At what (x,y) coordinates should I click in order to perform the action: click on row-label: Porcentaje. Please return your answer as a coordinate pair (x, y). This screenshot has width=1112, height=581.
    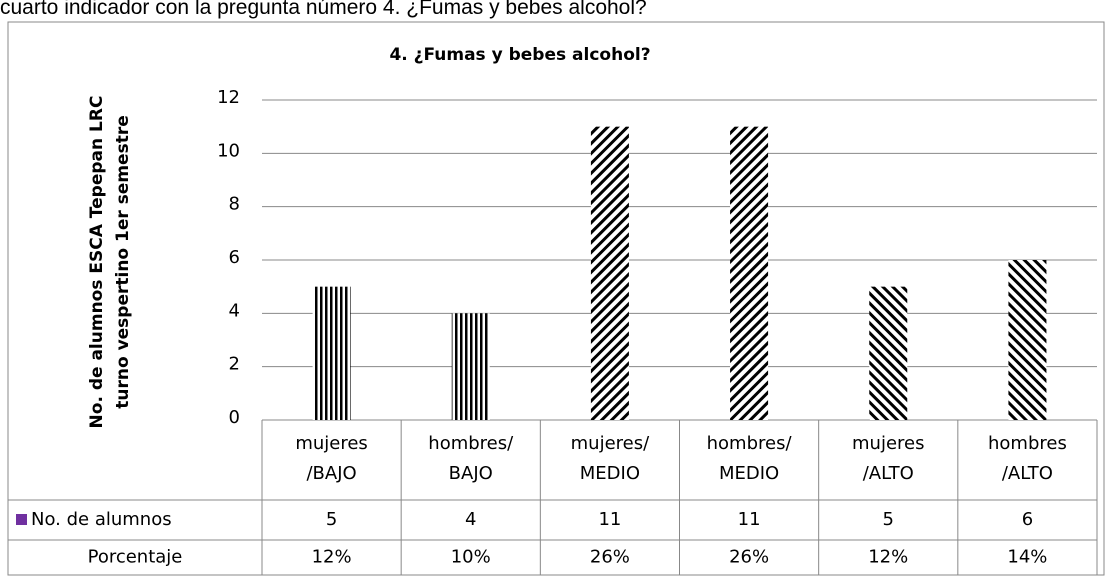
    Looking at the image, I should click on (135, 557).